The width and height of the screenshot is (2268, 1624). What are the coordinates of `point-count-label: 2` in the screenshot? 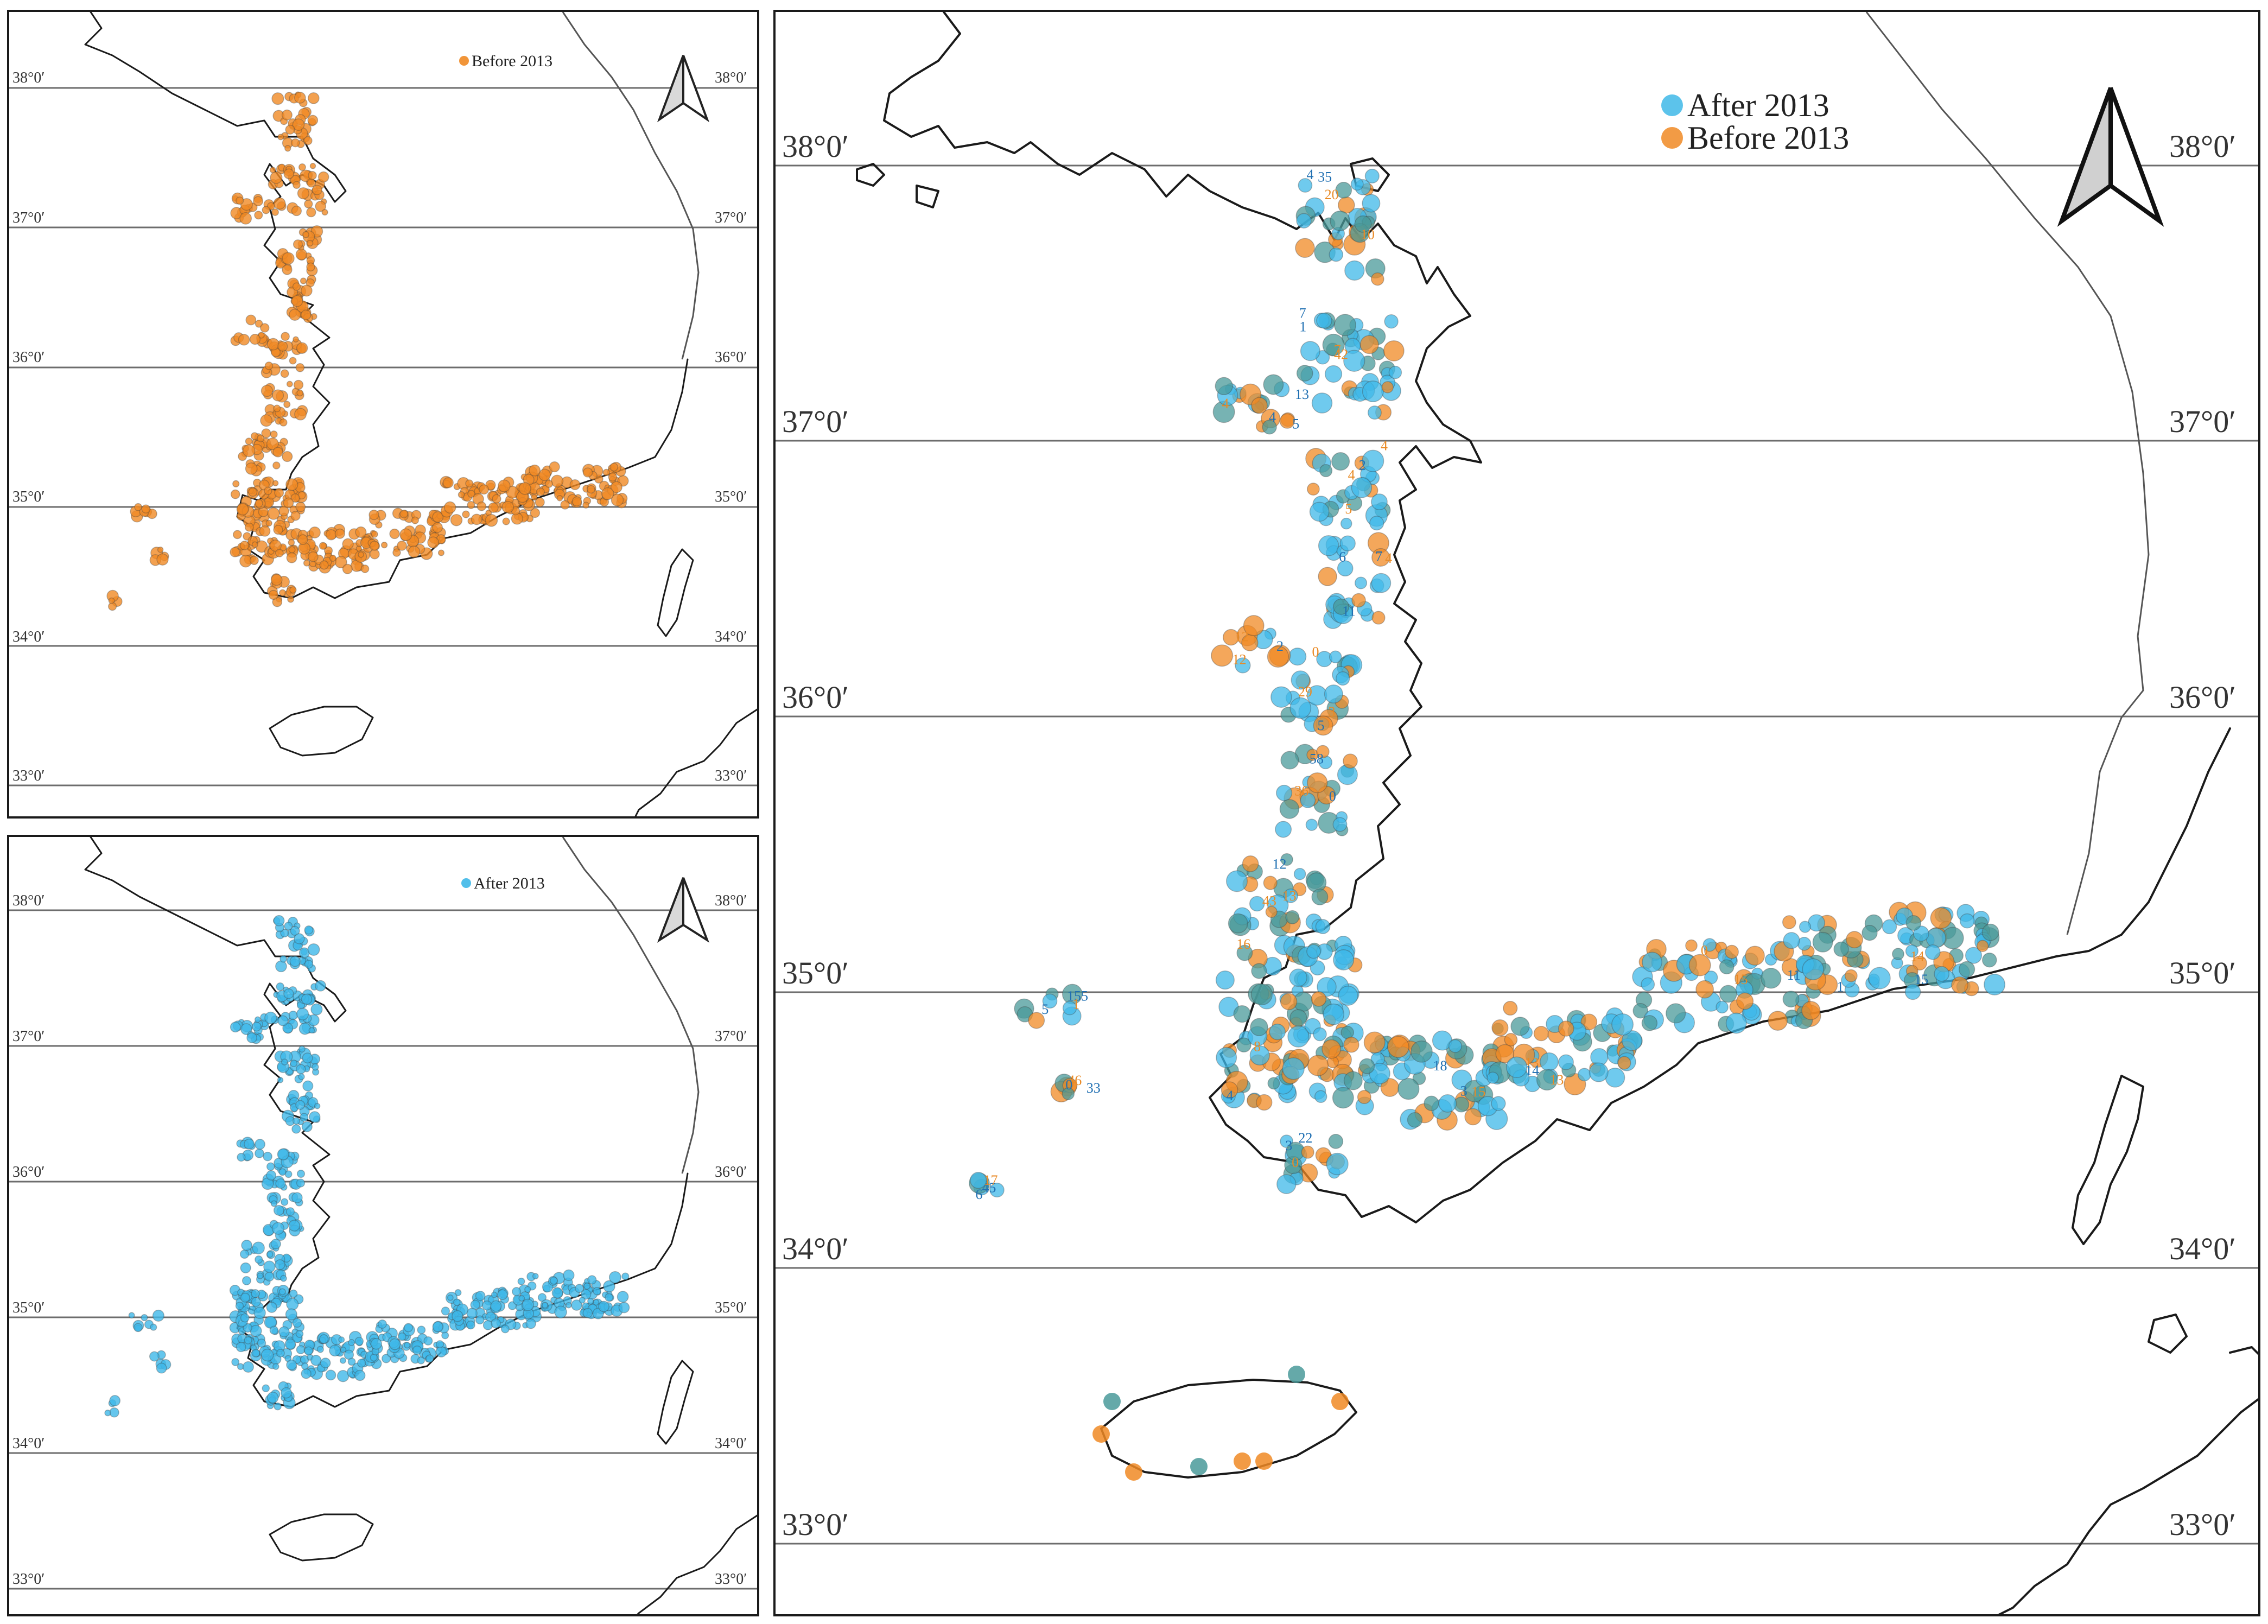 It's located at (1362, 465).